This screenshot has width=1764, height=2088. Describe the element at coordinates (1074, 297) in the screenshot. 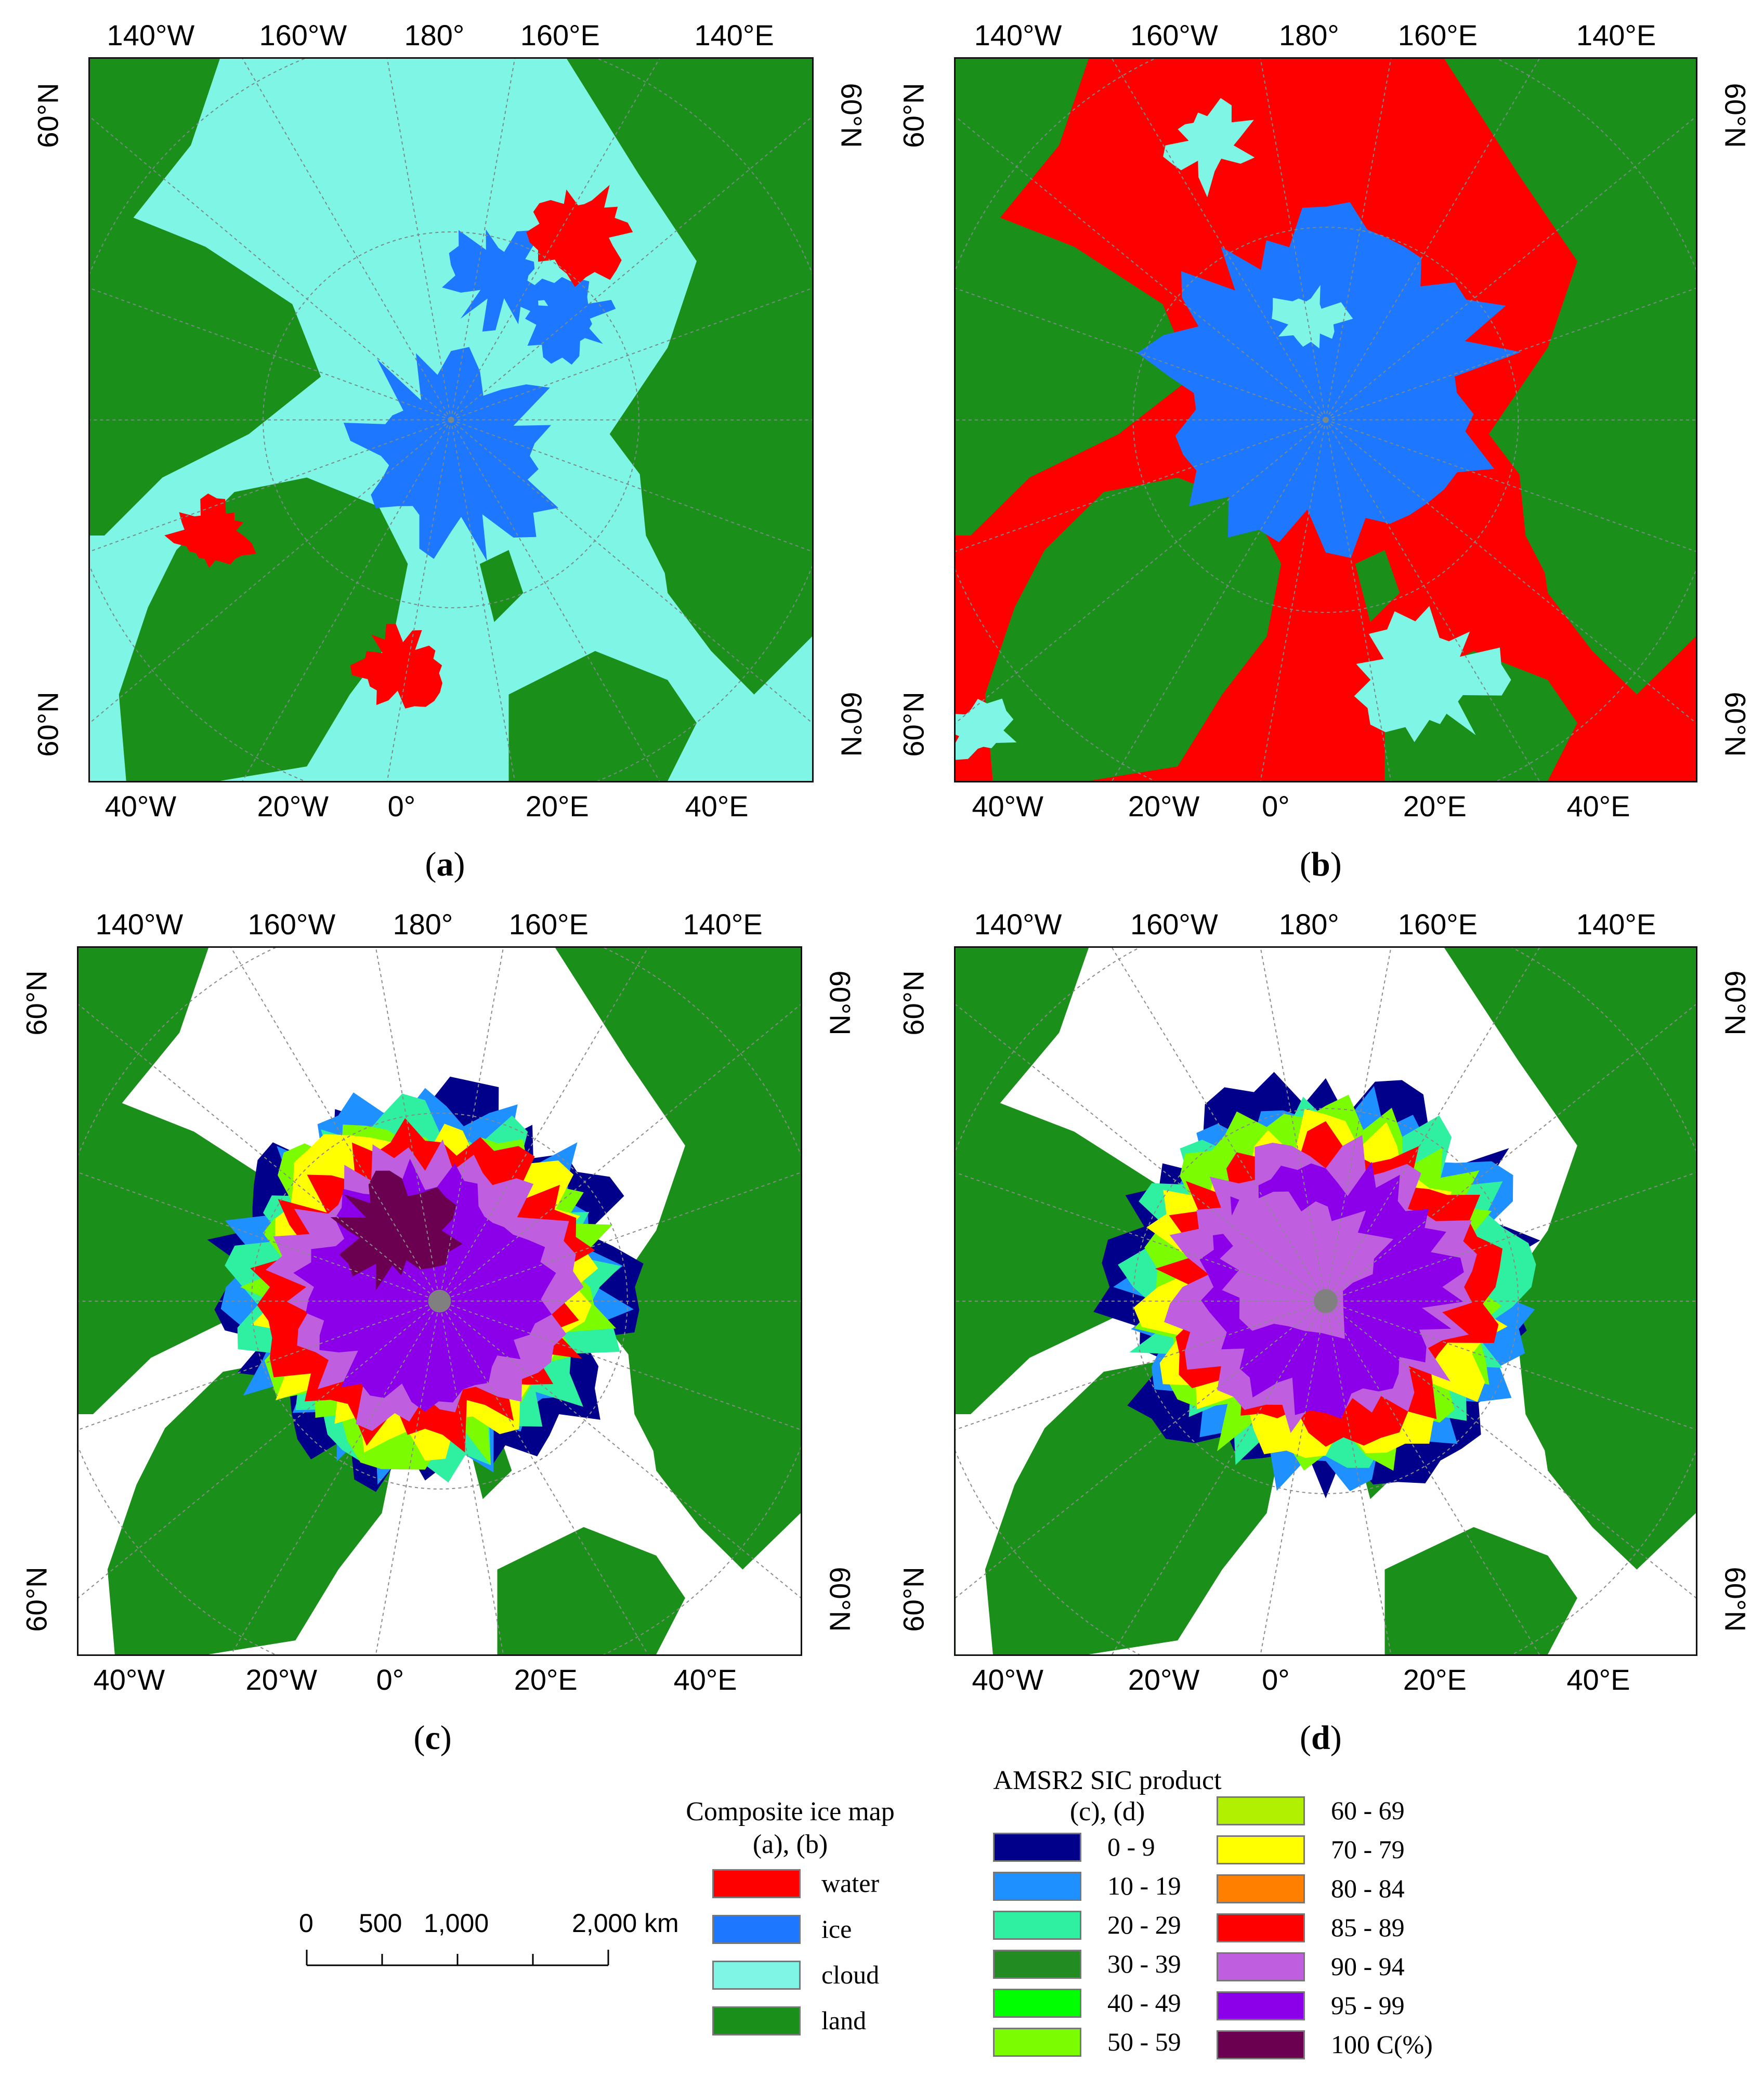

I see `north-america-landmass` at that location.